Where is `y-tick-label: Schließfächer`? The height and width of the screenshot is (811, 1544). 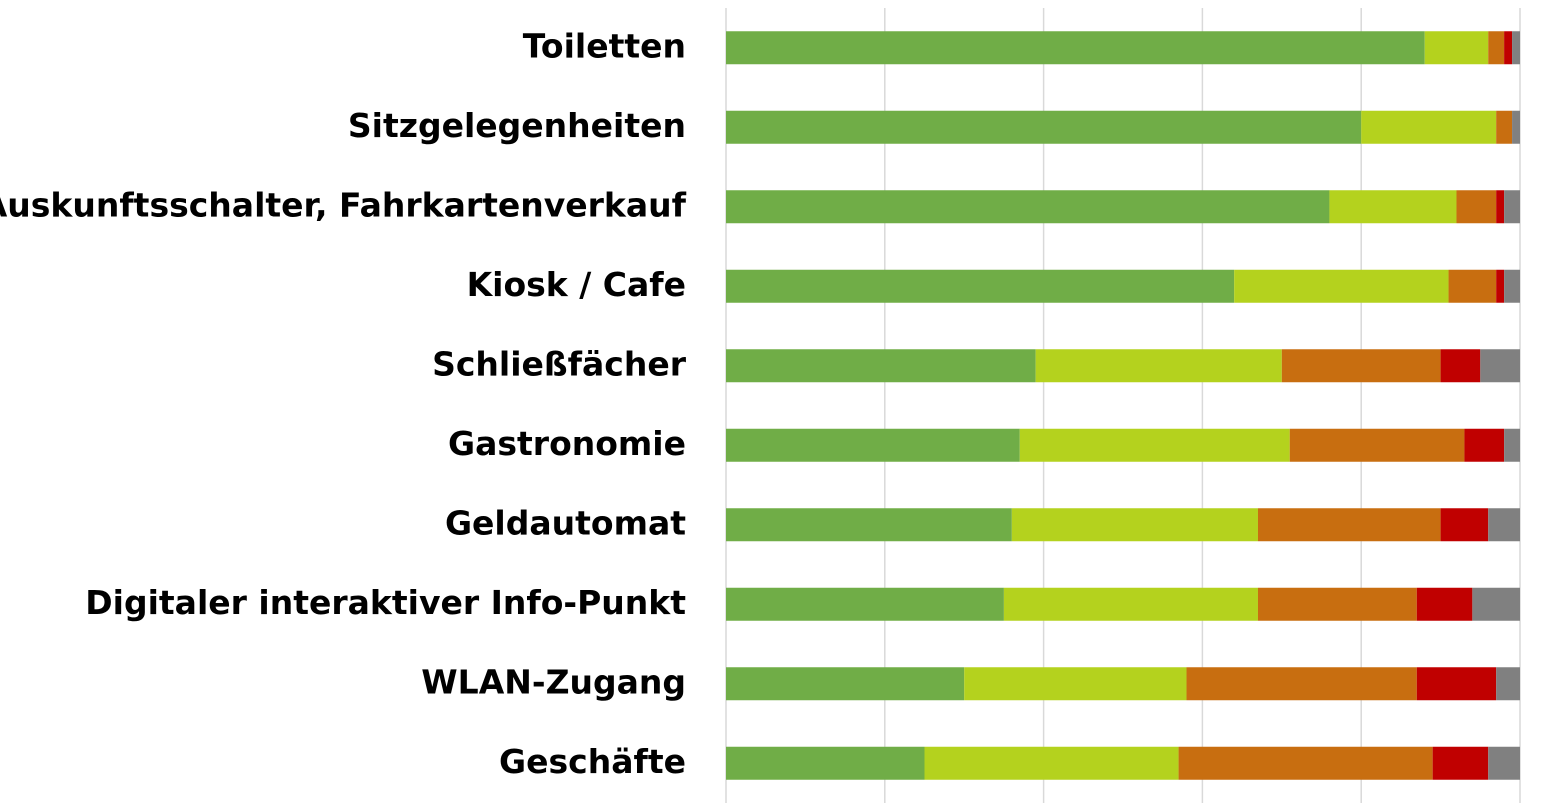
y-tick-label: Schließfächer is located at coordinates (559, 363).